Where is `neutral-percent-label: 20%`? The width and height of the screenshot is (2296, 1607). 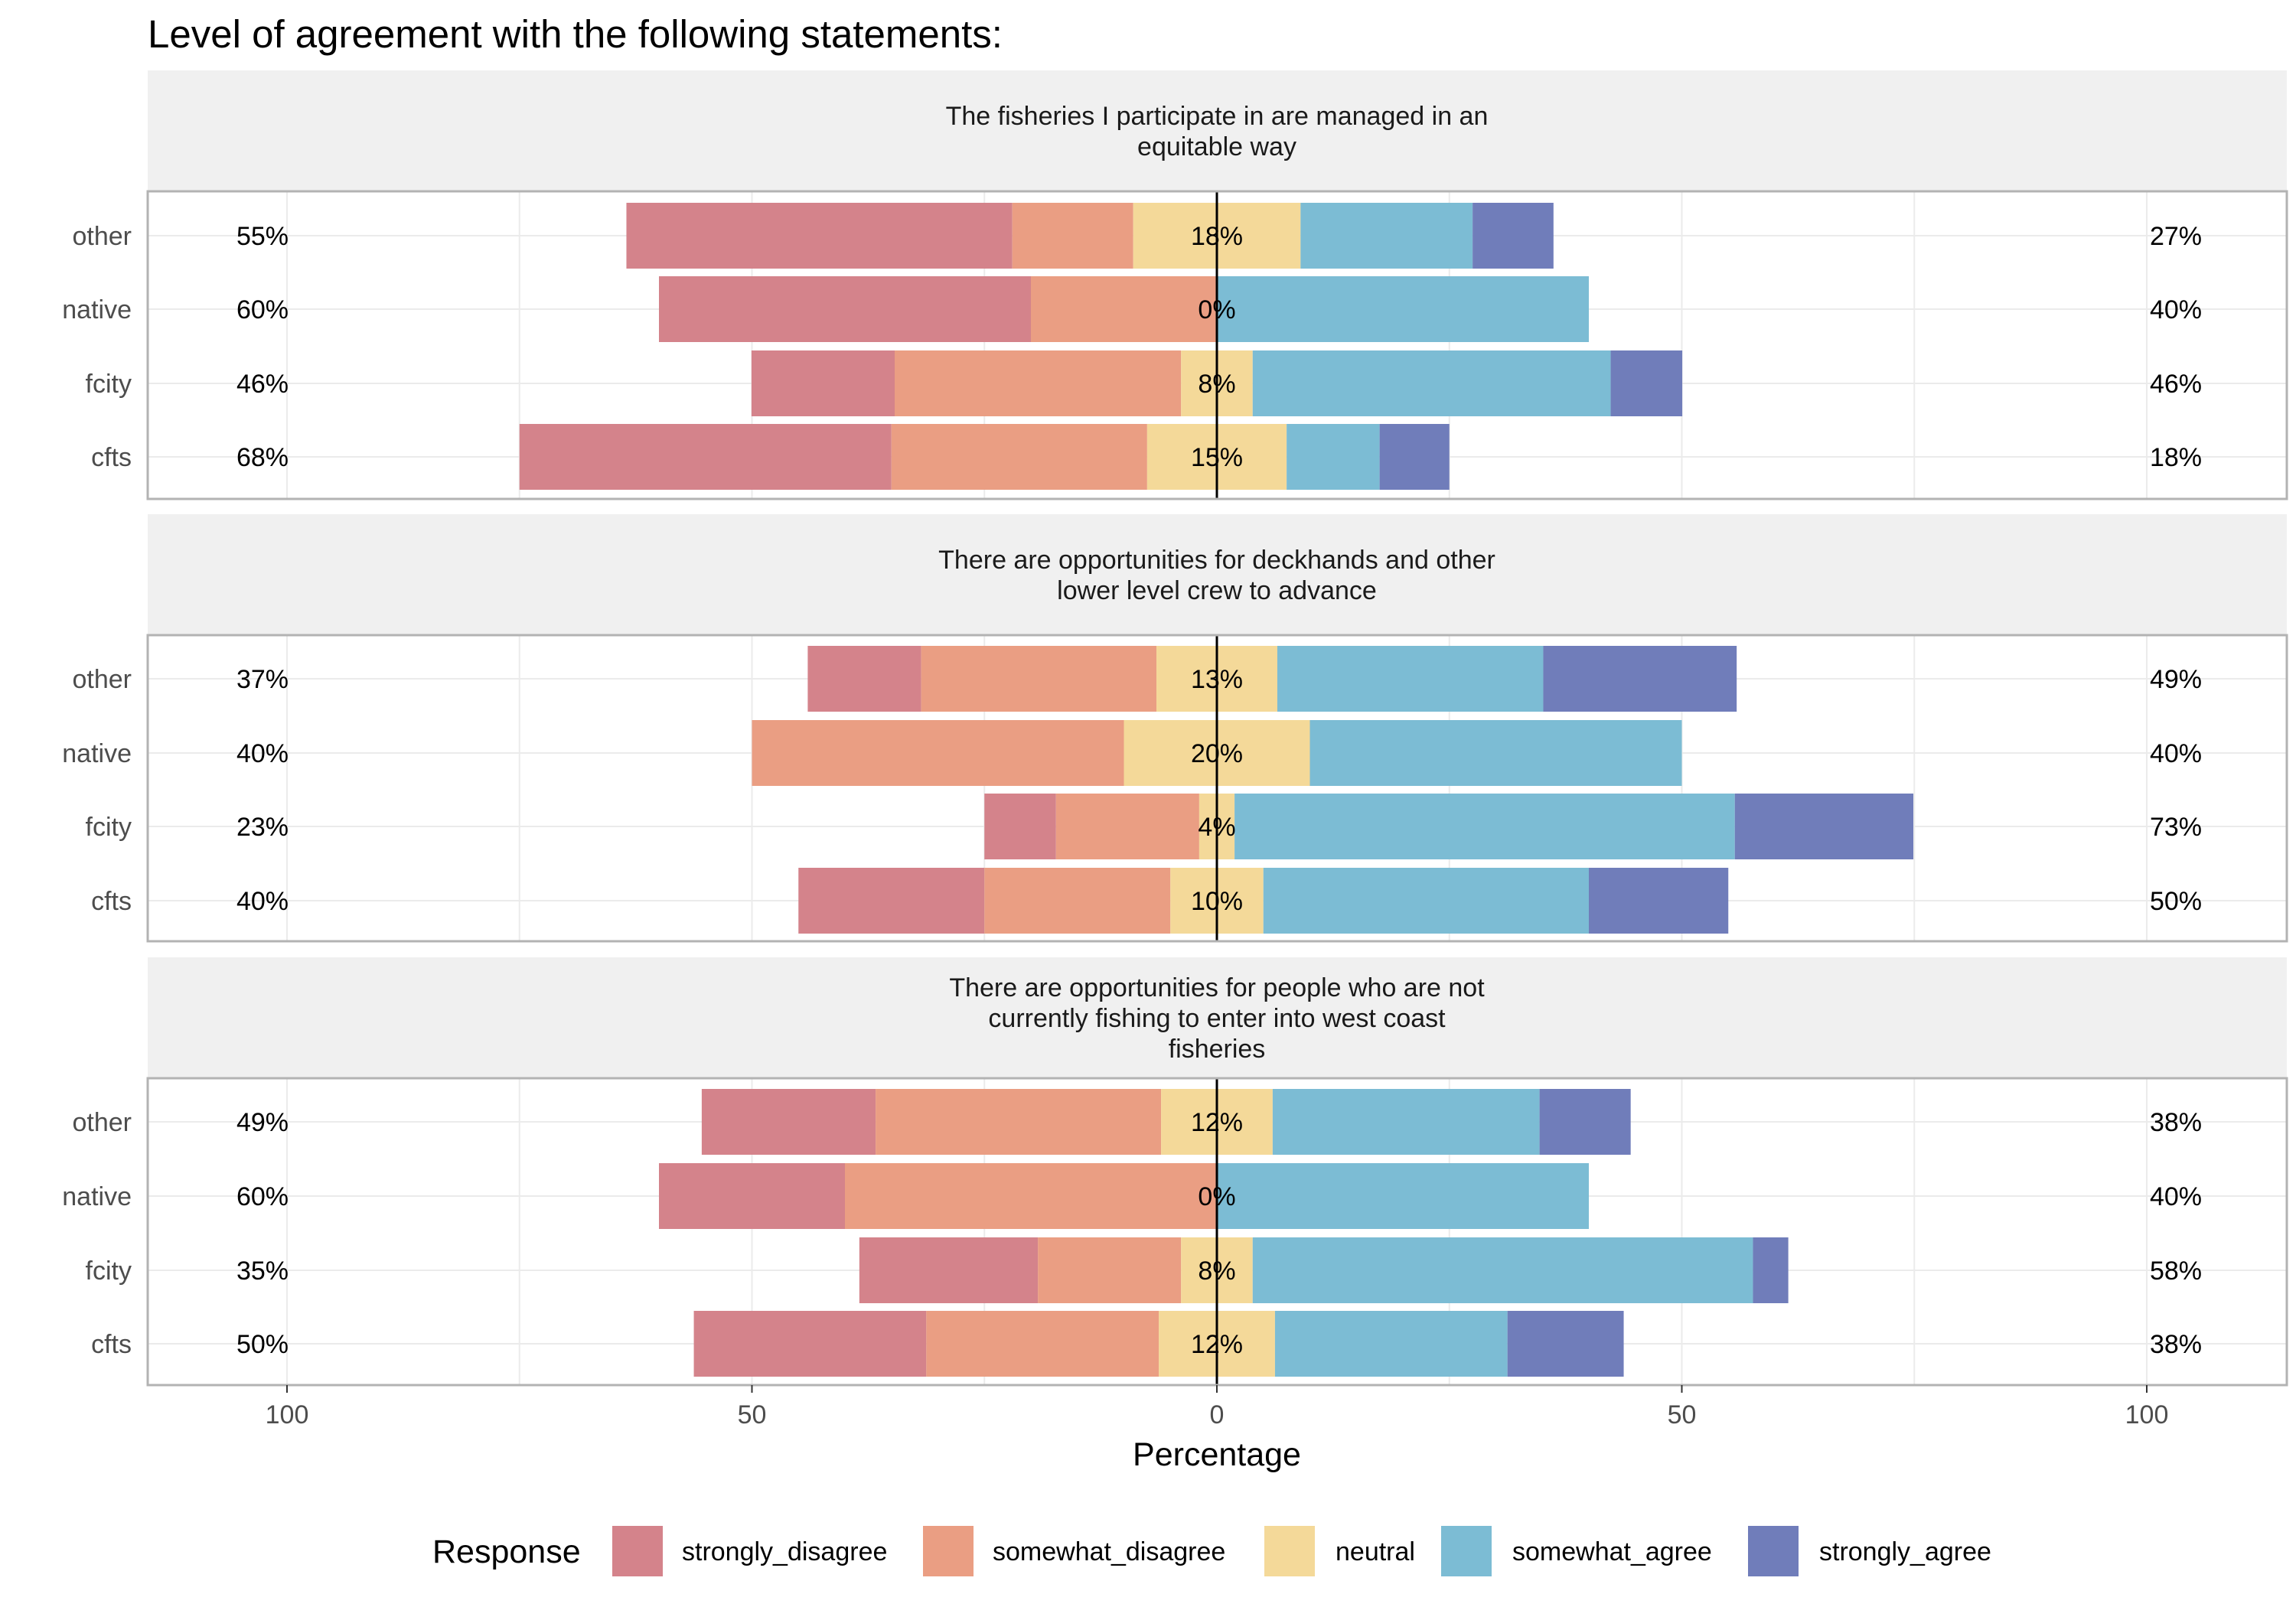
neutral-percent-label: 20% is located at coordinates (1217, 753).